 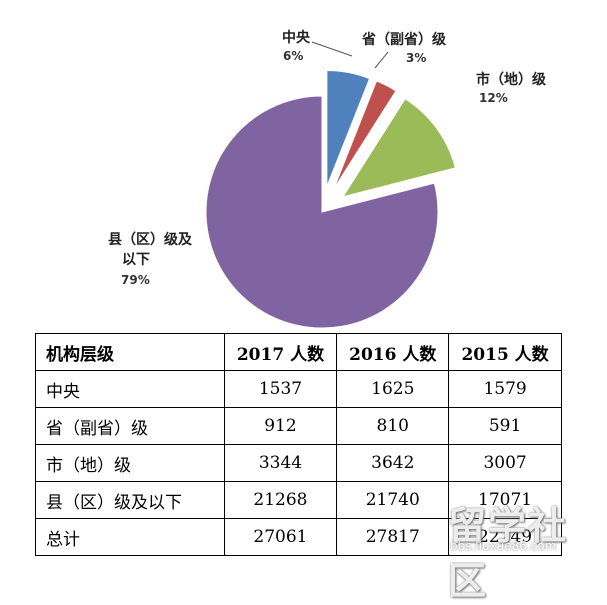 I want to click on column-header: 机构层级, so click(x=130, y=352).